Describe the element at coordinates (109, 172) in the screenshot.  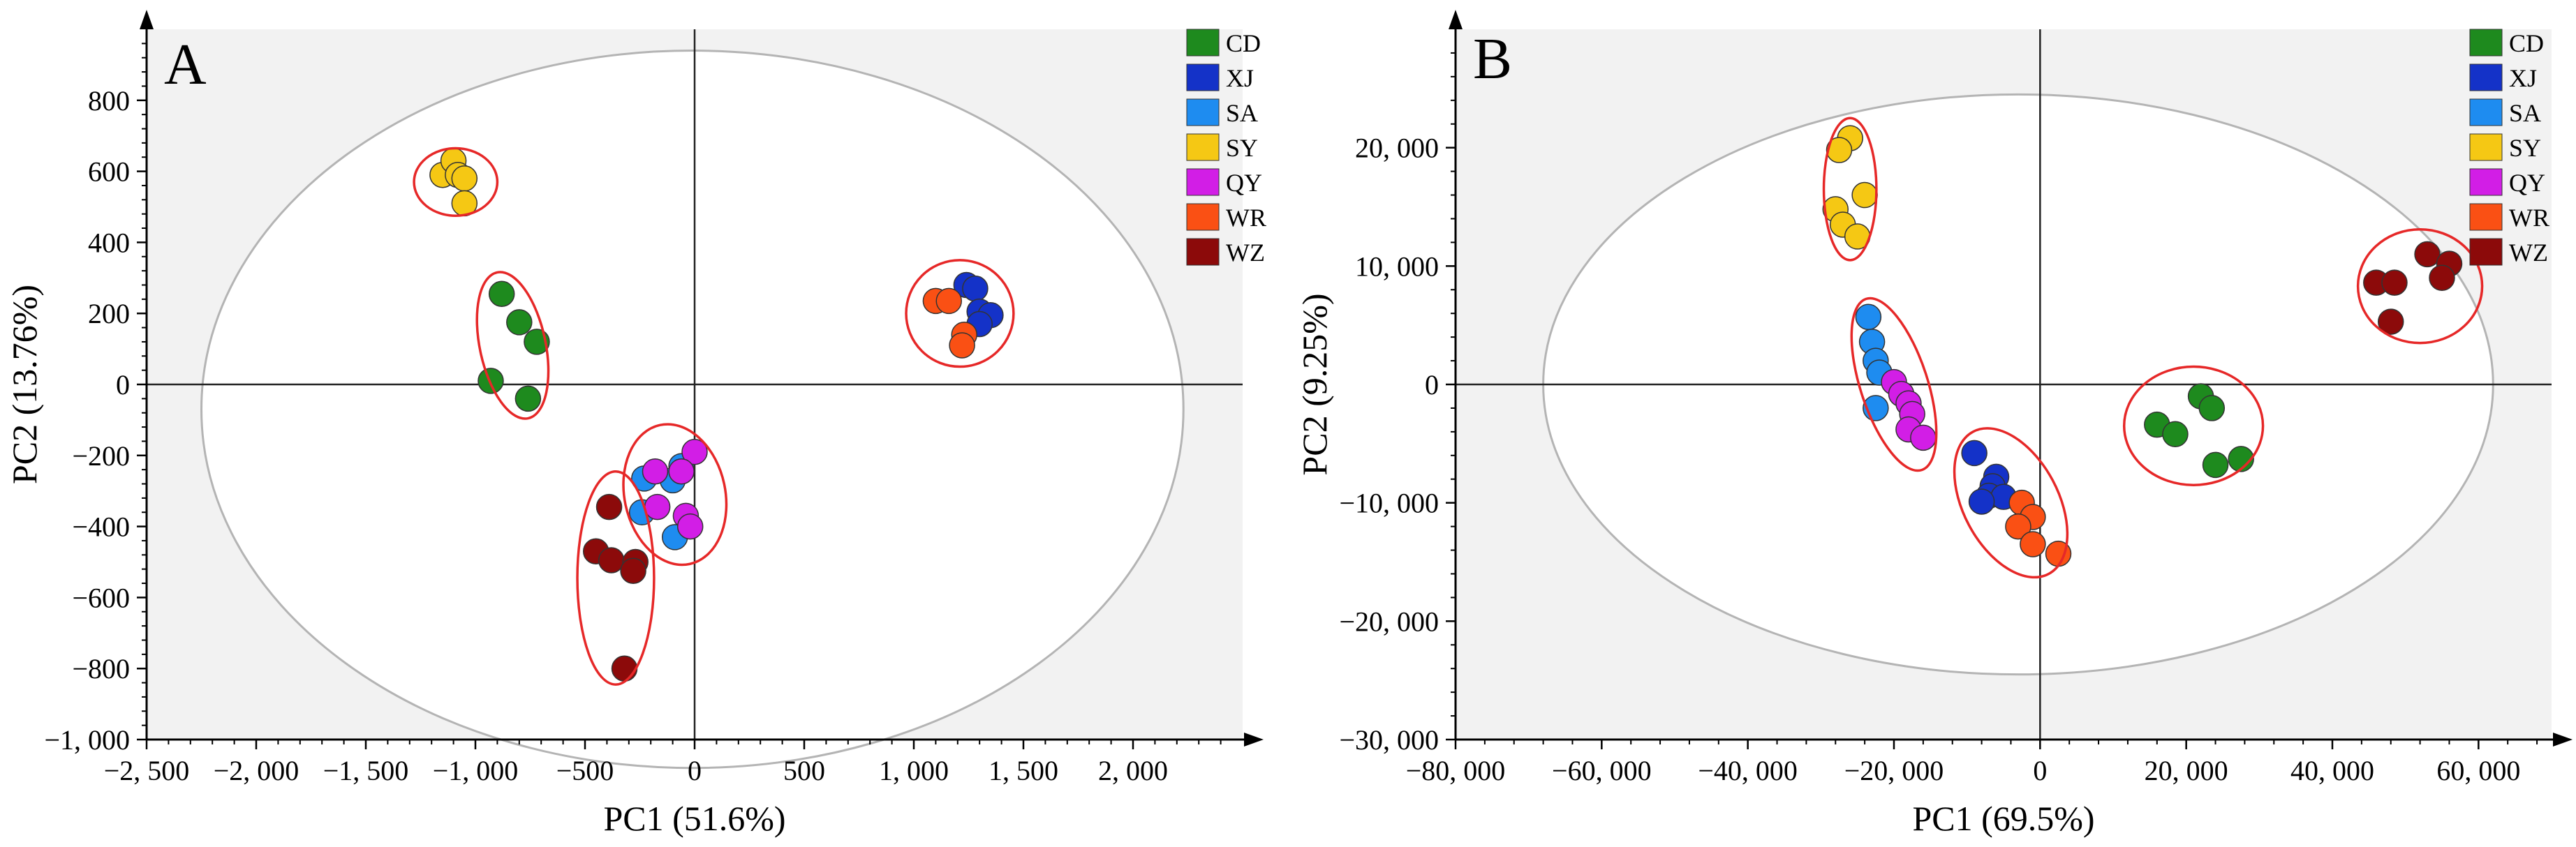
I see `y-tick-label: 600` at that location.